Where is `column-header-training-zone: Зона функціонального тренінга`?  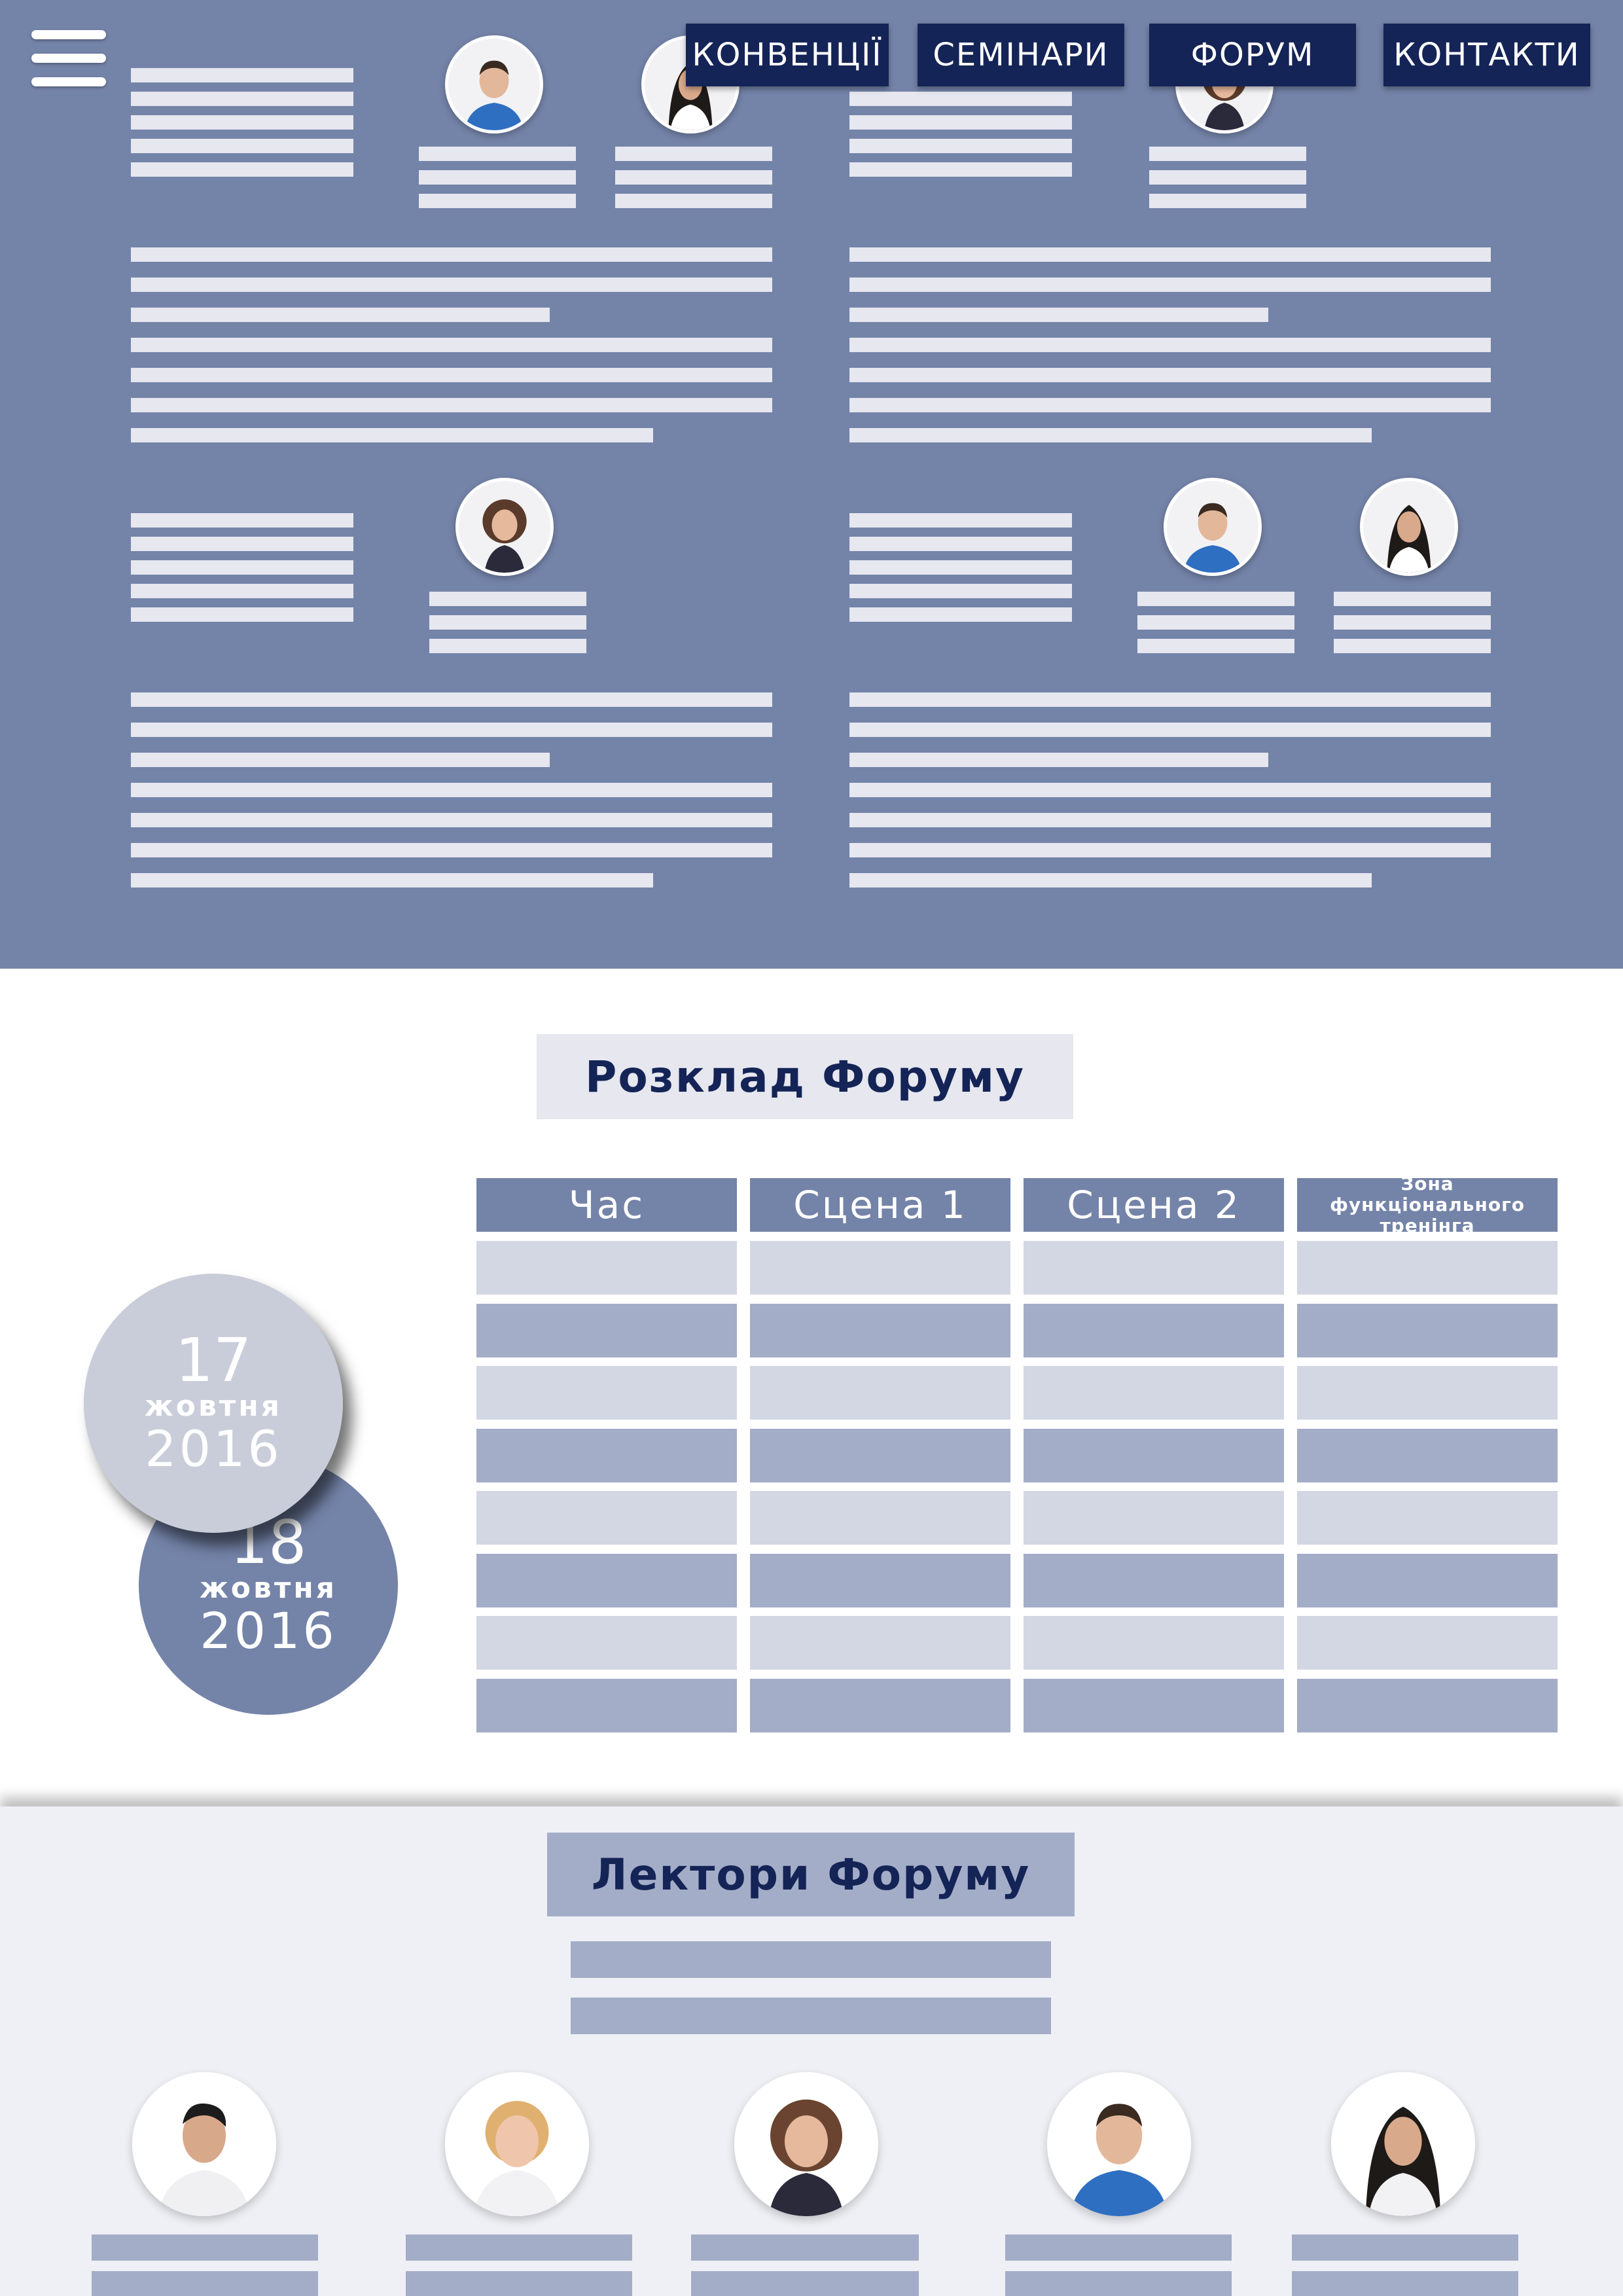 column-header-training-zone: Зона функціонального тренінга is located at coordinates (1427, 1205).